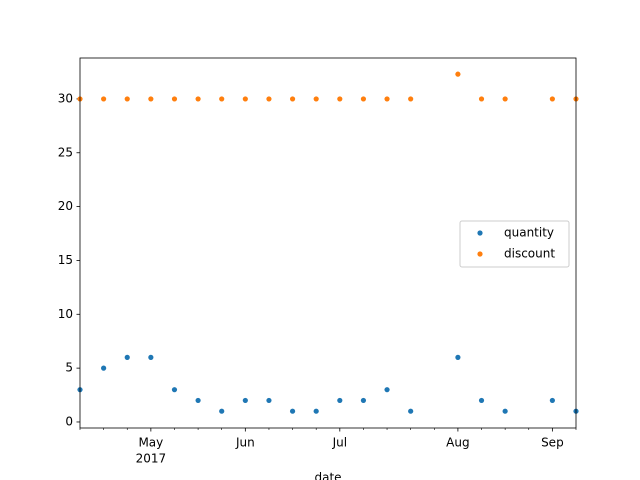 This screenshot has width=640, height=480. Describe the element at coordinates (457, 443) in the screenshot. I see `x-tick-label: Aug` at that location.